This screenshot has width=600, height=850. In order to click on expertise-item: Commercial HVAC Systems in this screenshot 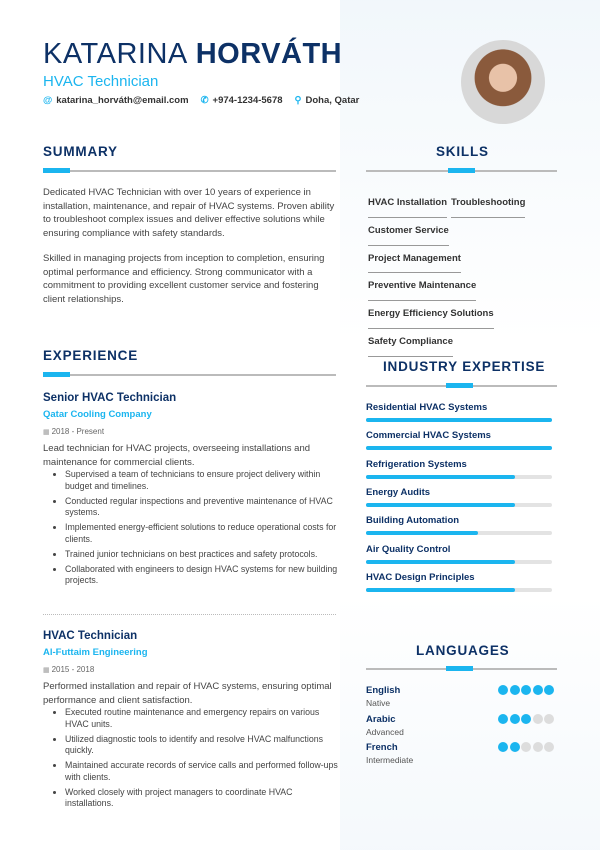, I will do `click(459, 440)`.